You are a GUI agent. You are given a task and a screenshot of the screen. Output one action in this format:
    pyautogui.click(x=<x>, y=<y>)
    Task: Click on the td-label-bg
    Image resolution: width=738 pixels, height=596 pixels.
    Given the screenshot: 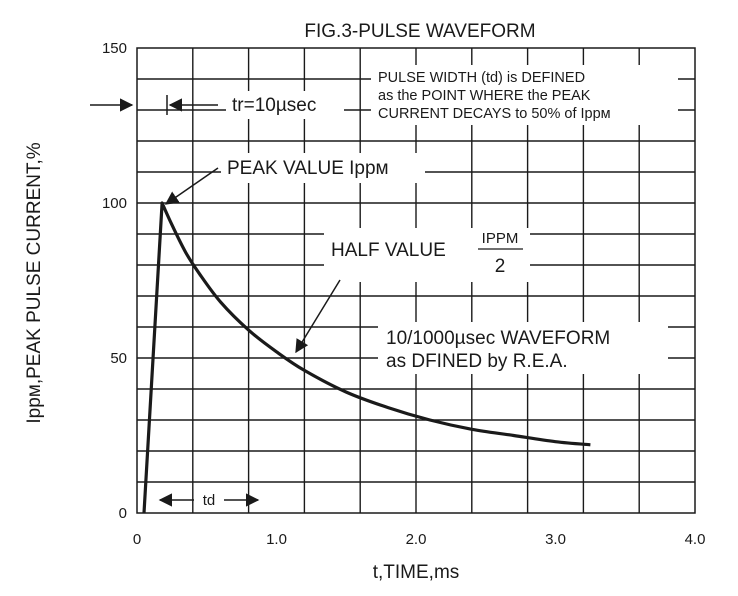 What is the action you would take?
    pyautogui.click(x=209, y=500)
    